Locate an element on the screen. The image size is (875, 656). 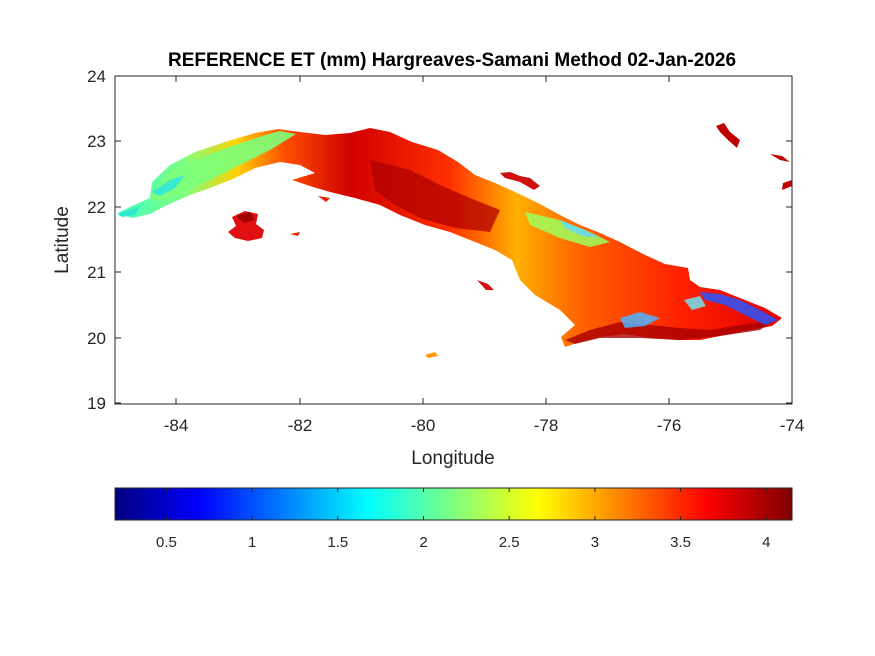
y-tick-label: 19 is located at coordinates (96, 403).